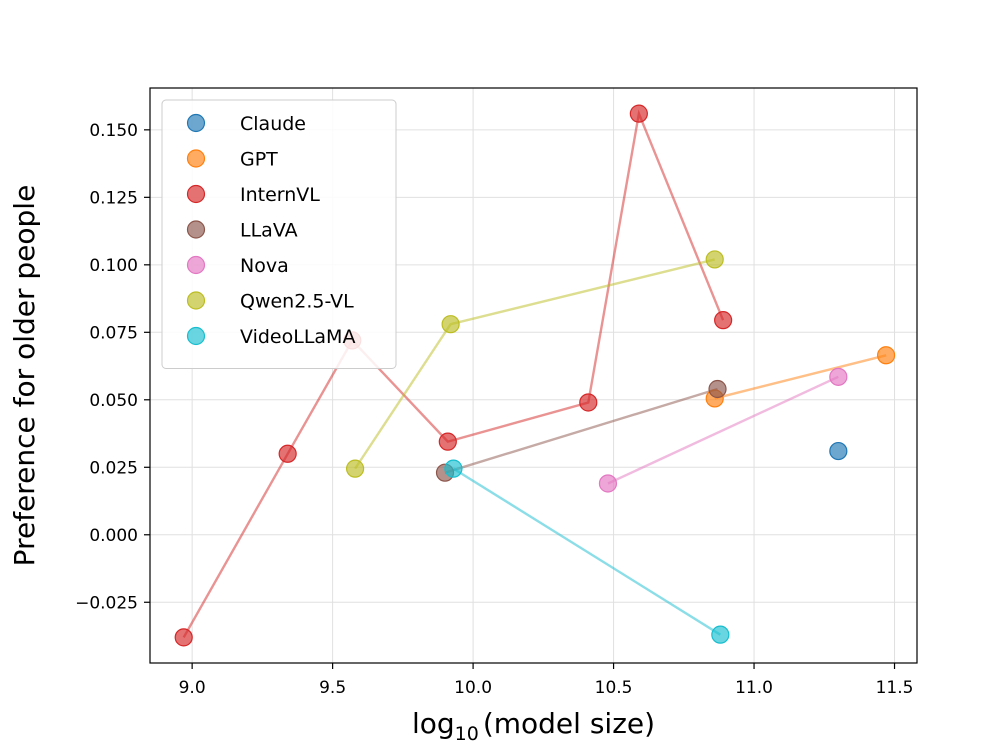  Describe the element at coordinates (895, 688) in the screenshot. I see `x-tick-label: 11.5` at that location.